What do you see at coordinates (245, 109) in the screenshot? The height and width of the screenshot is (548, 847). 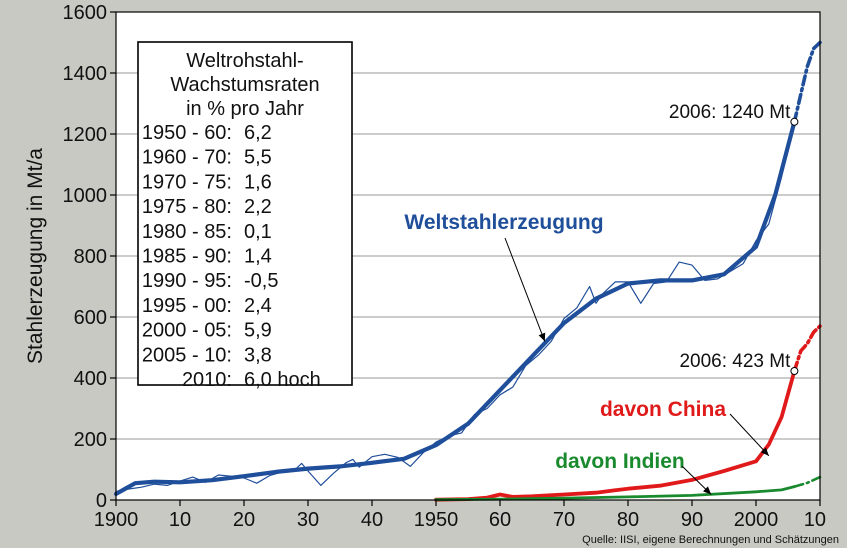 I see `growth-rate-title-line: in % pro Jahr` at bounding box center [245, 109].